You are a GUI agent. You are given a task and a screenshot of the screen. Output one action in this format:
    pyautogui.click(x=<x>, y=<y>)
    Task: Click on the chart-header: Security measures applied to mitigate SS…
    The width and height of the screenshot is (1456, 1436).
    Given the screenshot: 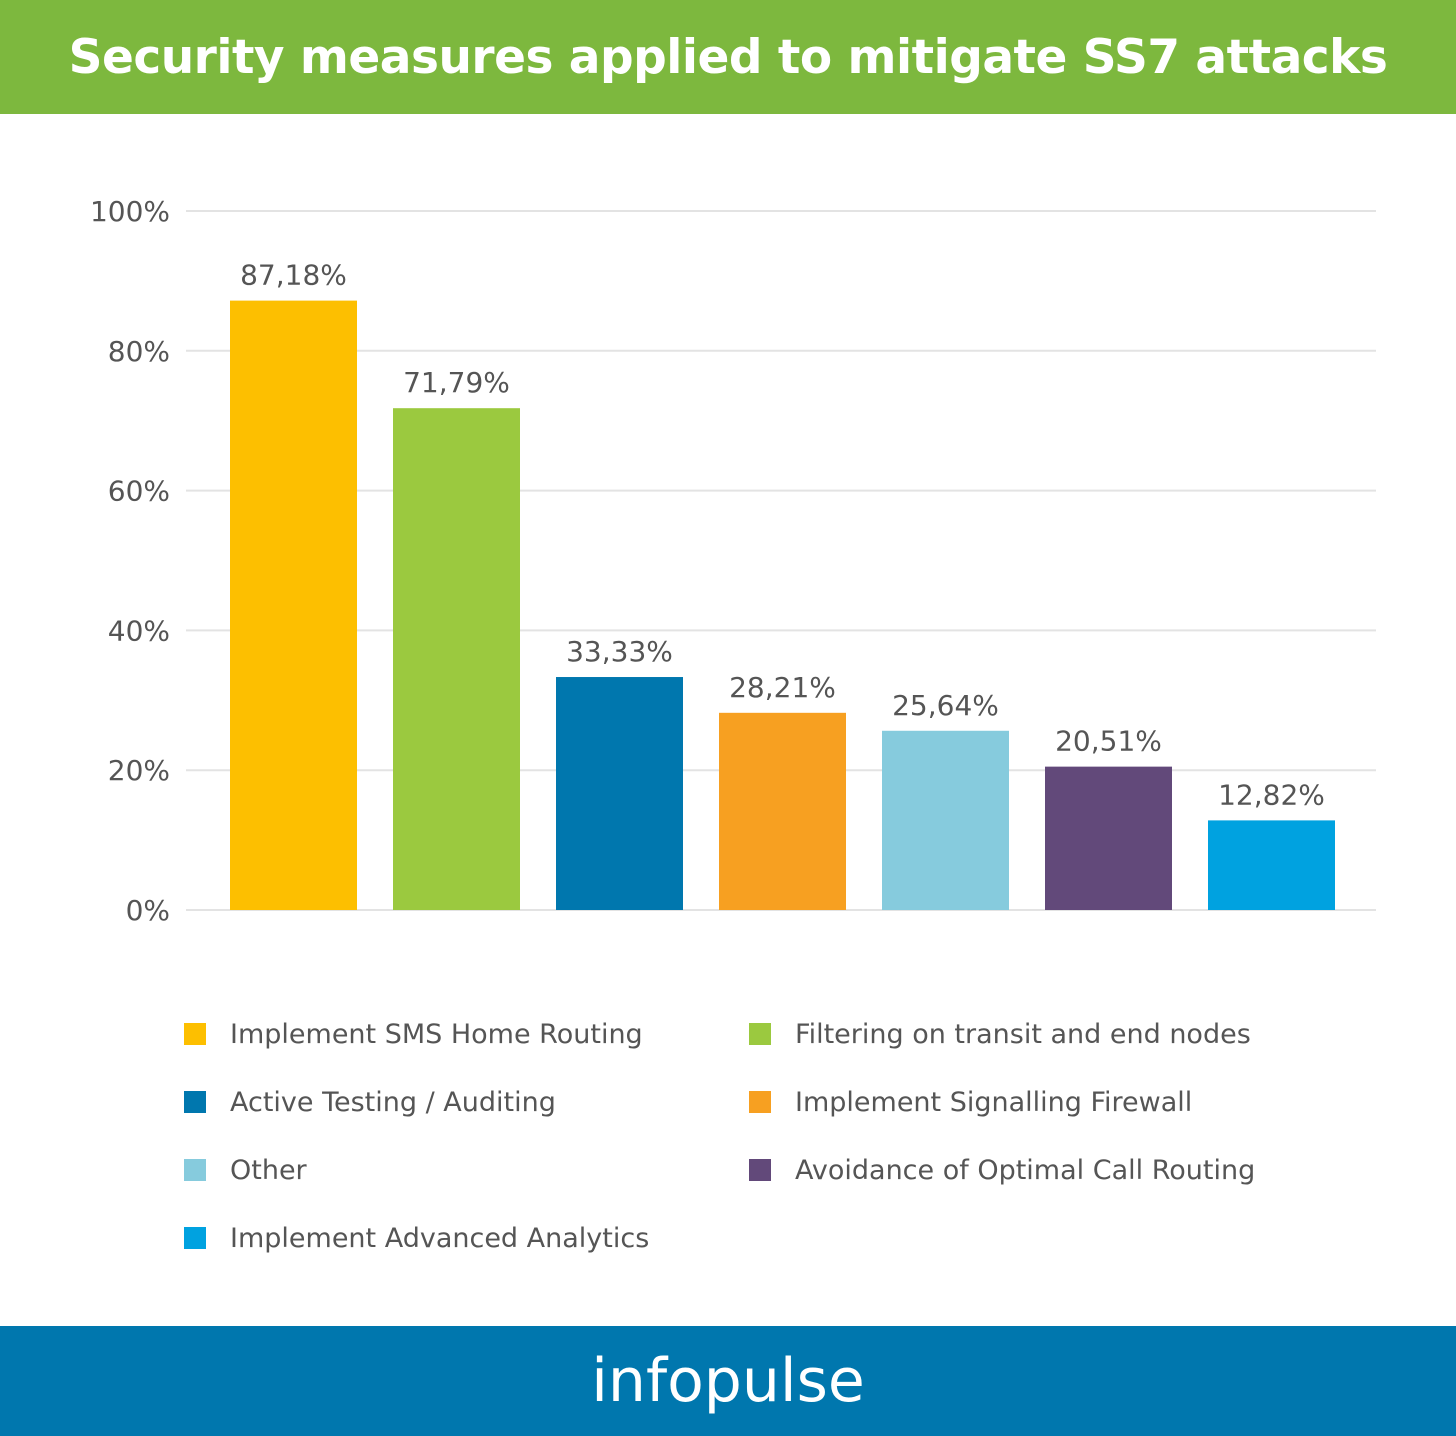 What is the action you would take?
    pyautogui.click(x=728, y=57)
    